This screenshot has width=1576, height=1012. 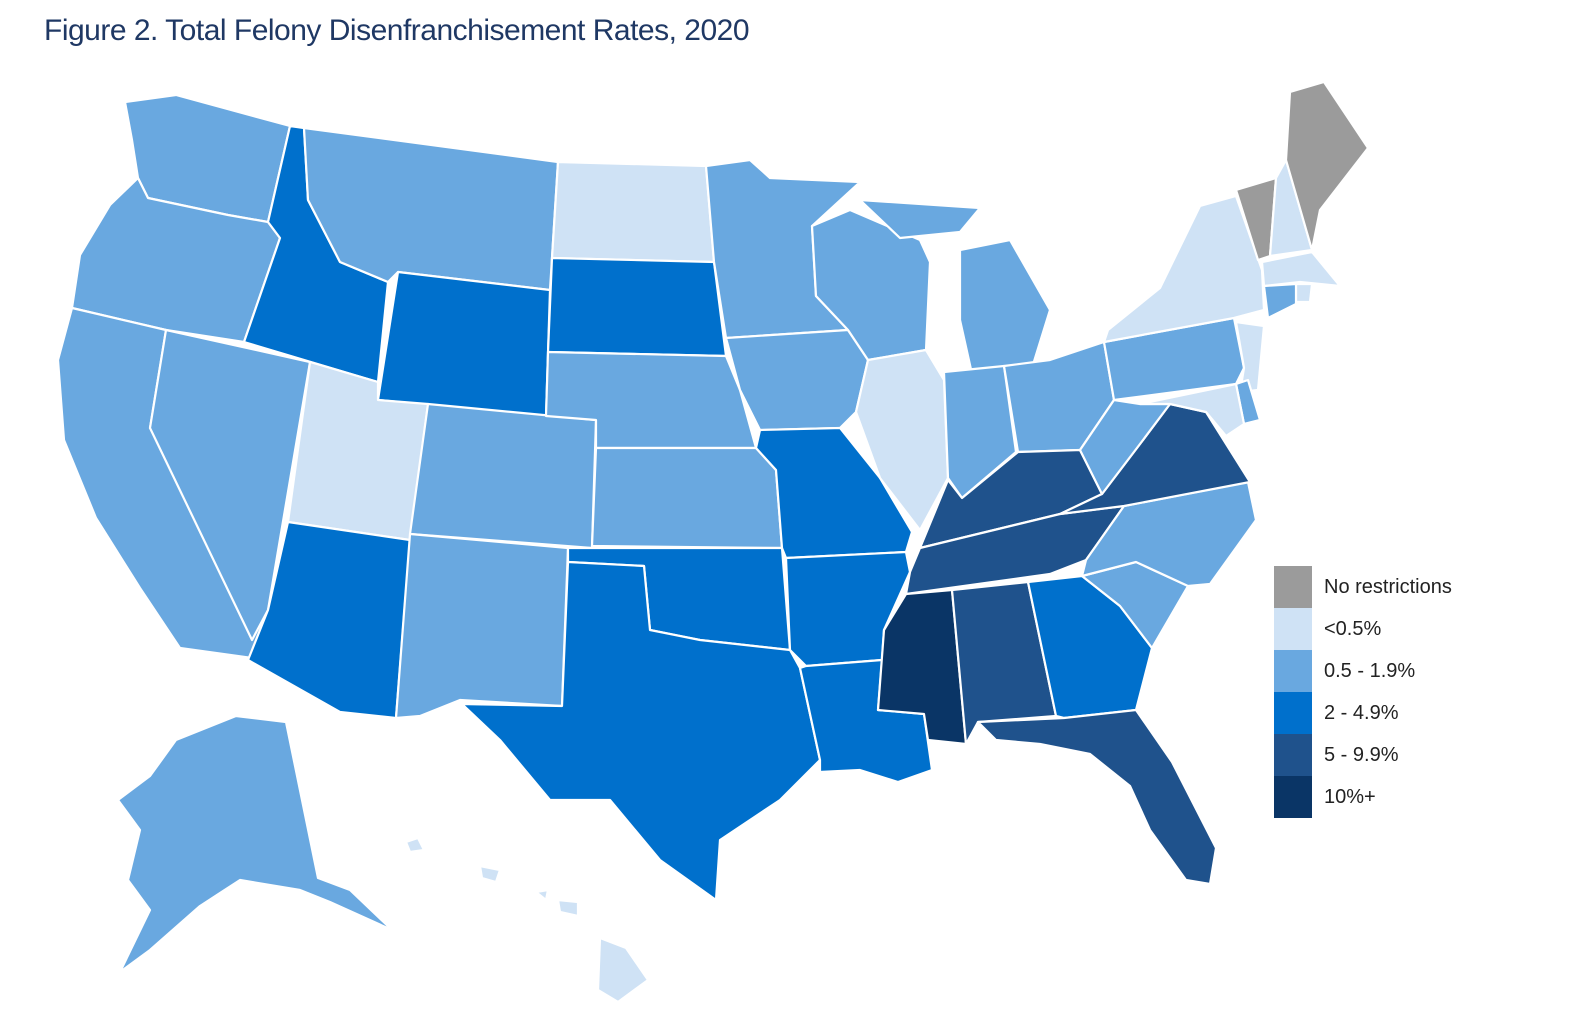 I want to click on state-texas: Texas, so click(x=641, y=731).